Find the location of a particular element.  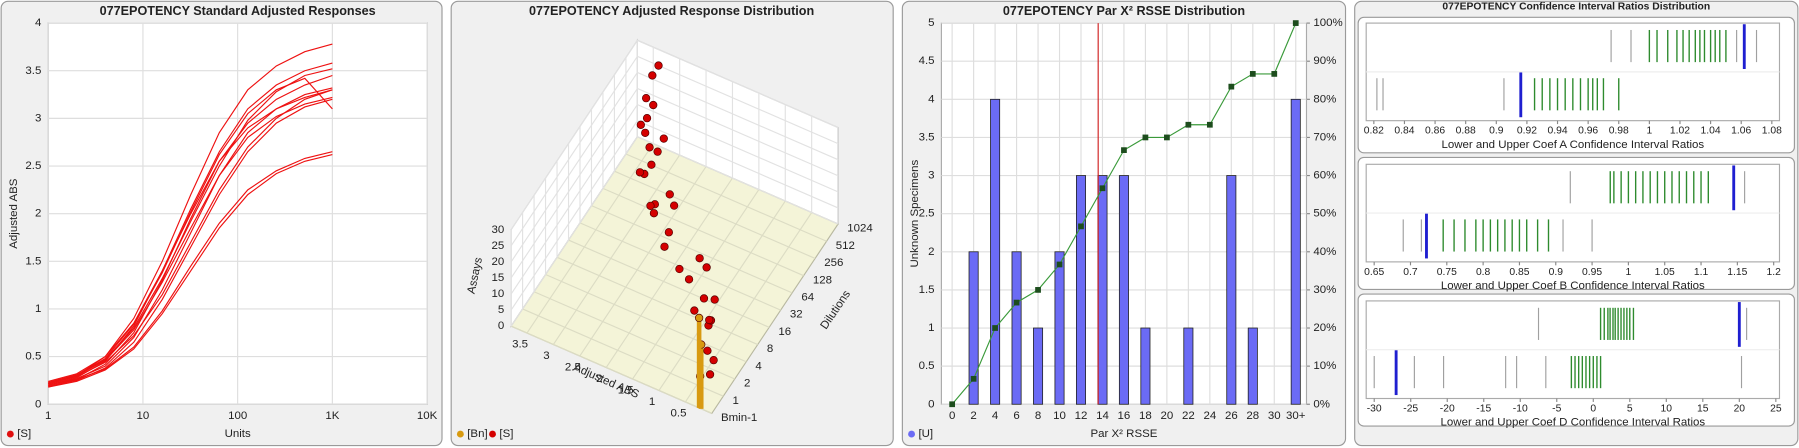

x-tick-label: 0.95 is located at coordinates (1592, 272).